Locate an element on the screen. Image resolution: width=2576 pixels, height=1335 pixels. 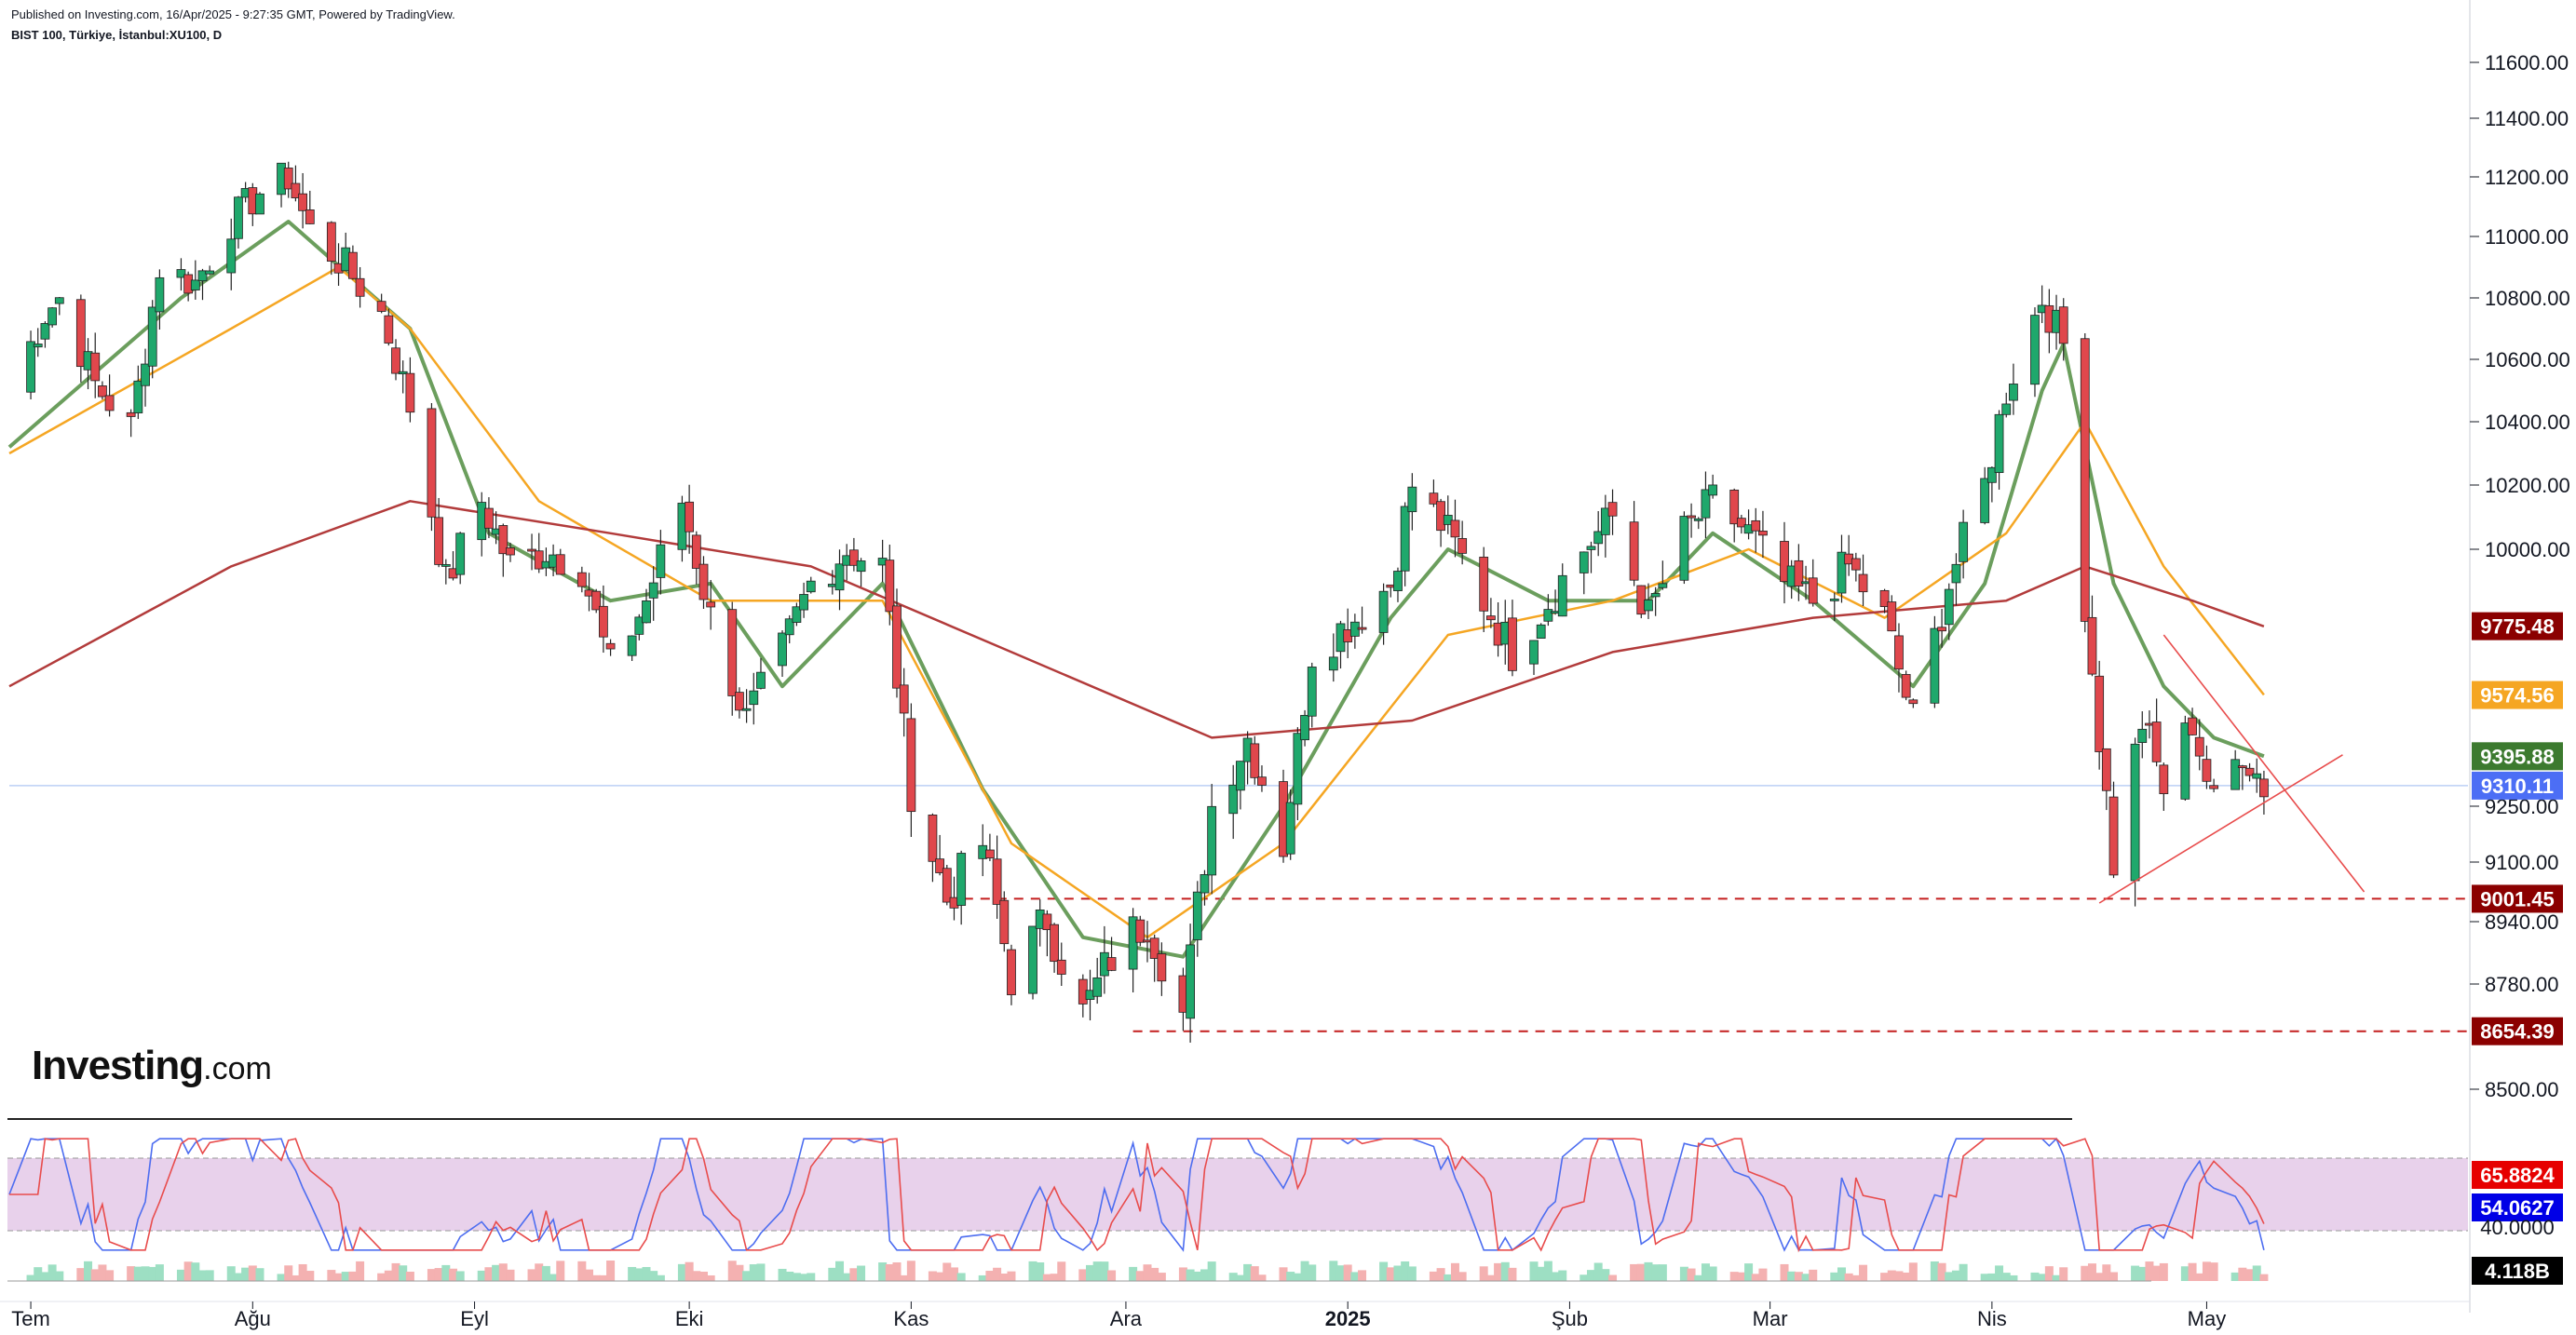
x-tick-label: Ağu is located at coordinates (253, 1318).